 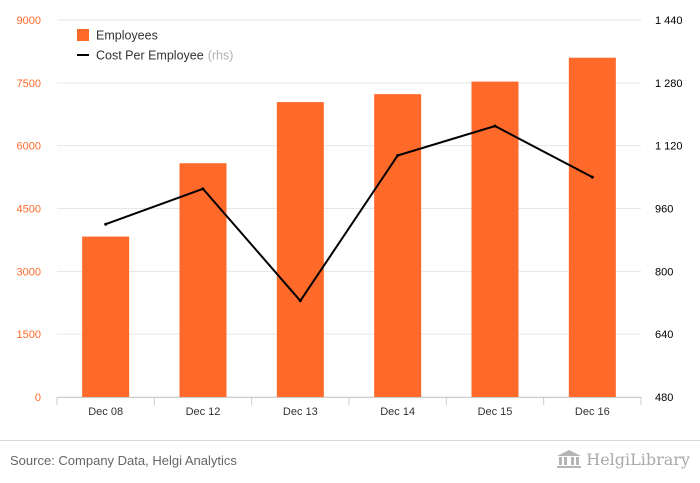 What do you see at coordinates (83, 35) in the screenshot?
I see `legend-swatch-employees` at bounding box center [83, 35].